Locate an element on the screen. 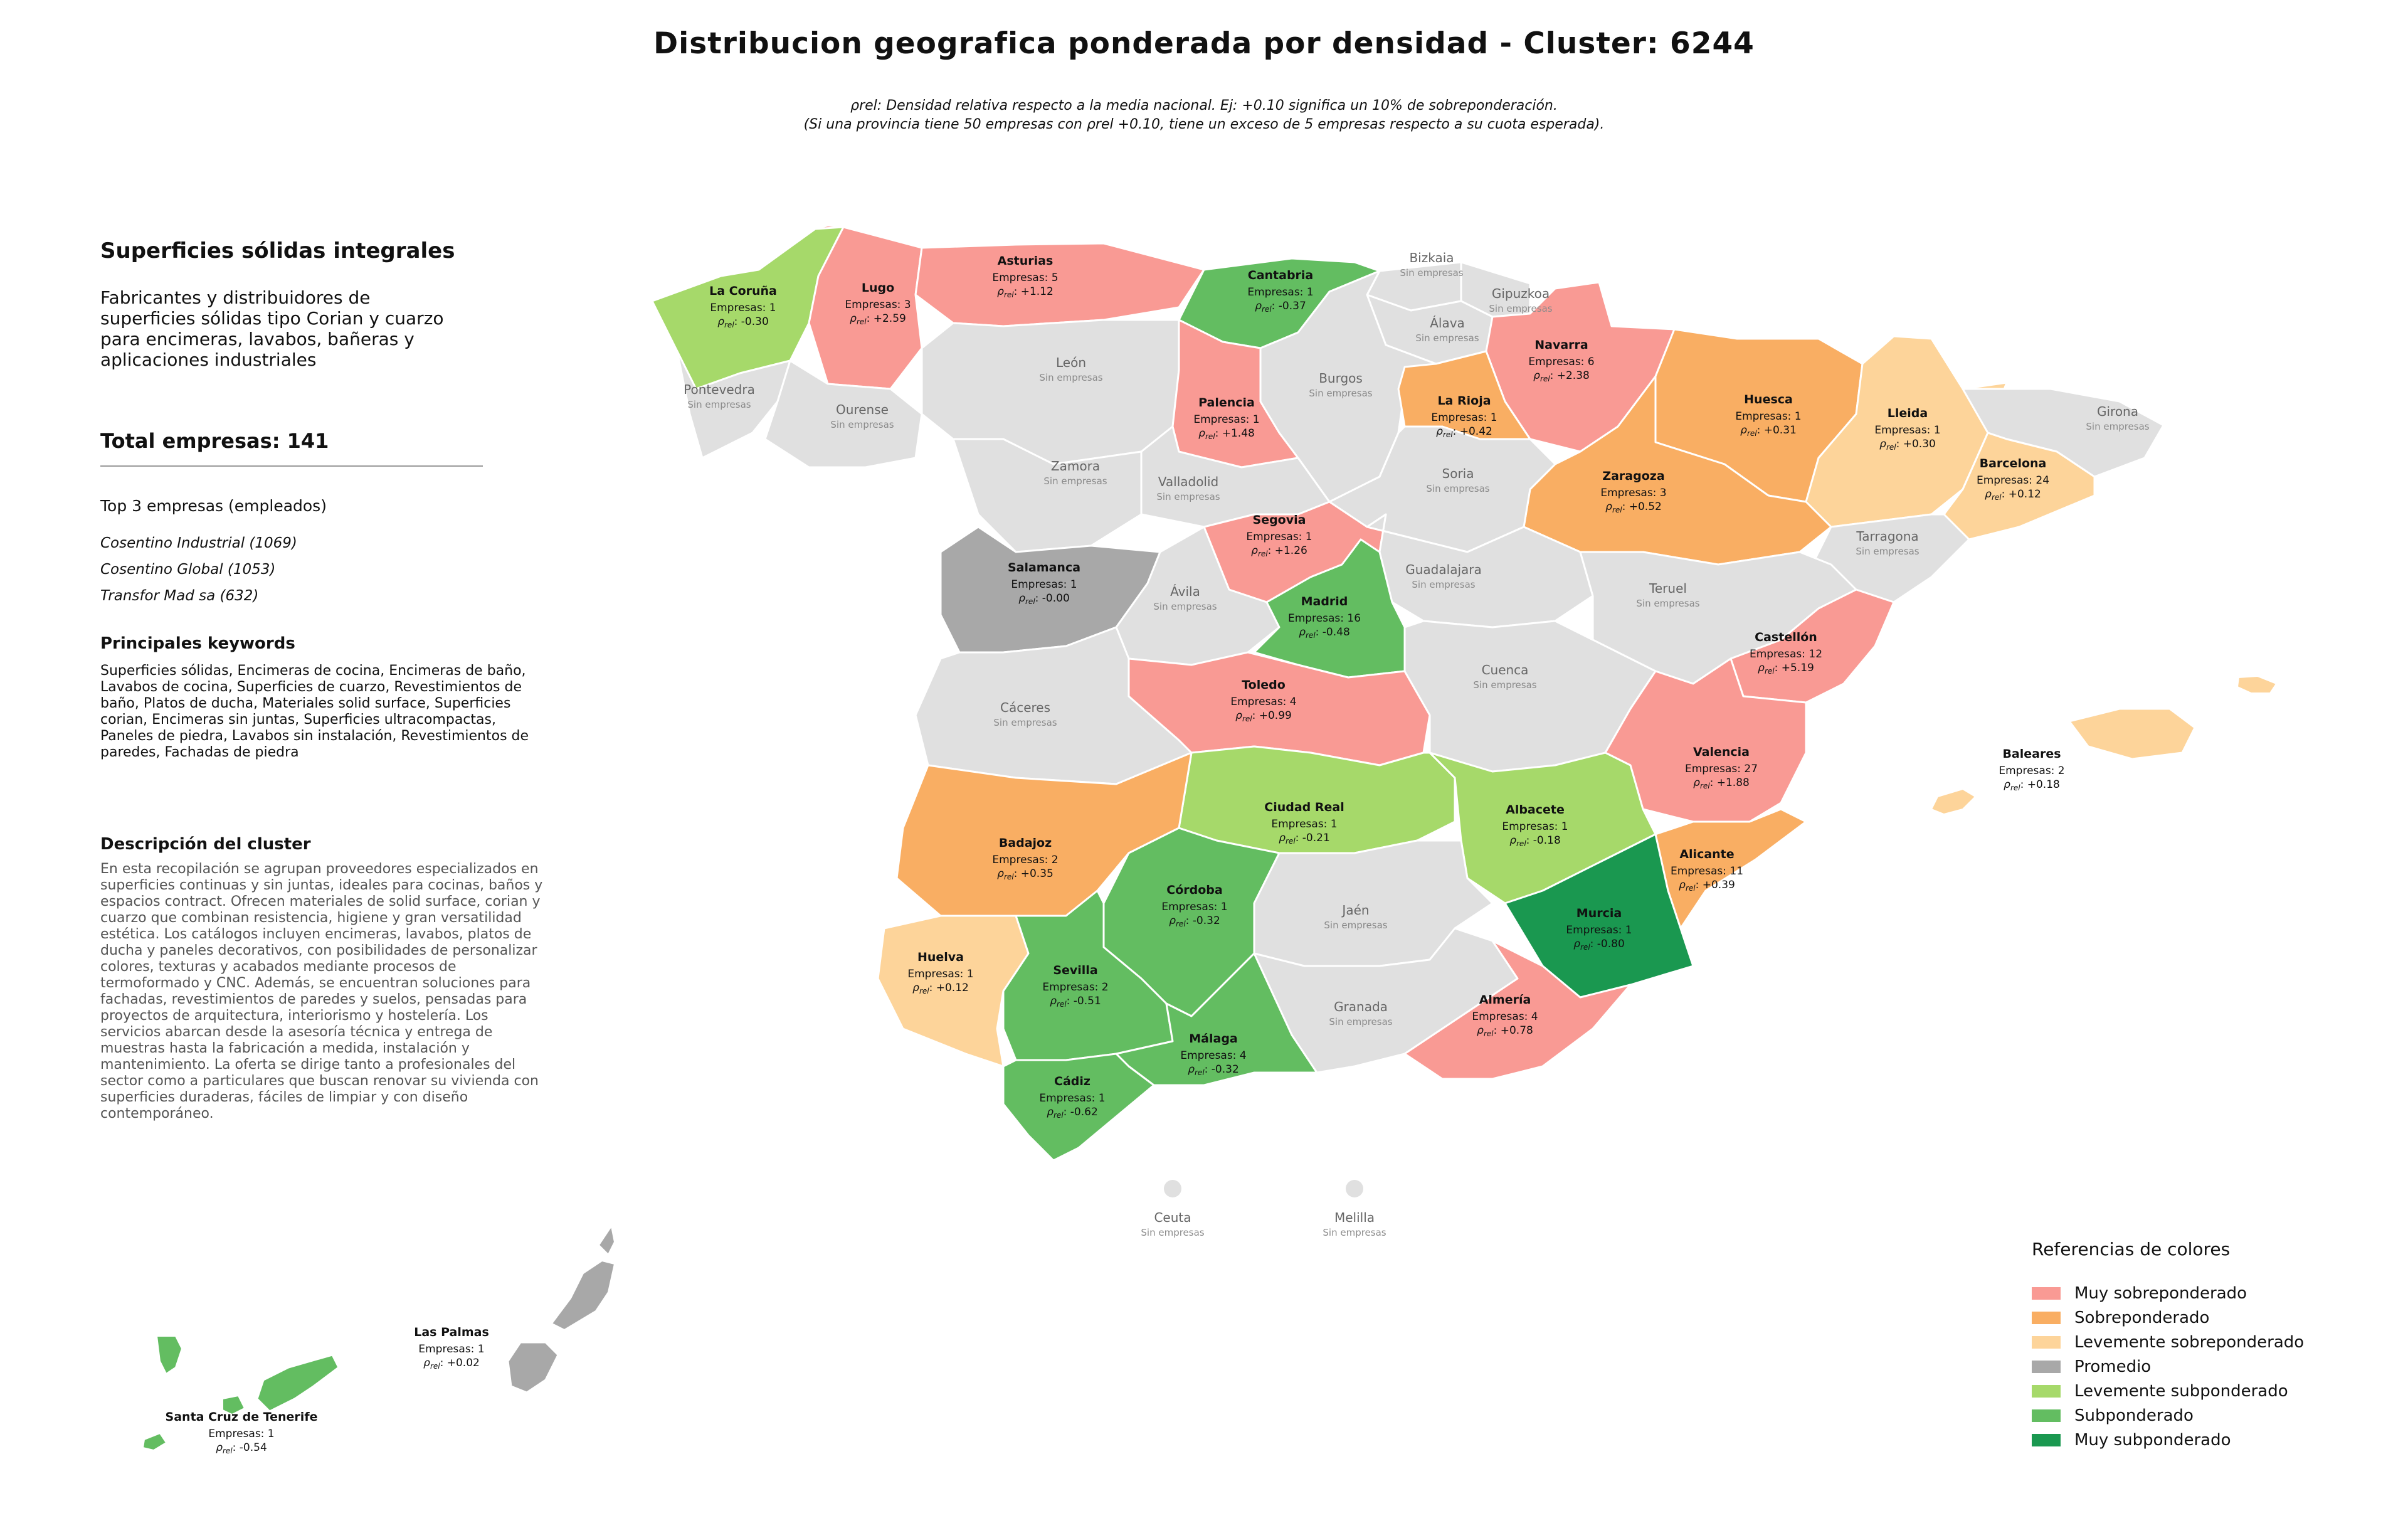 The image size is (2408, 1528). region-name: Ourense is located at coordinates (862, 410).